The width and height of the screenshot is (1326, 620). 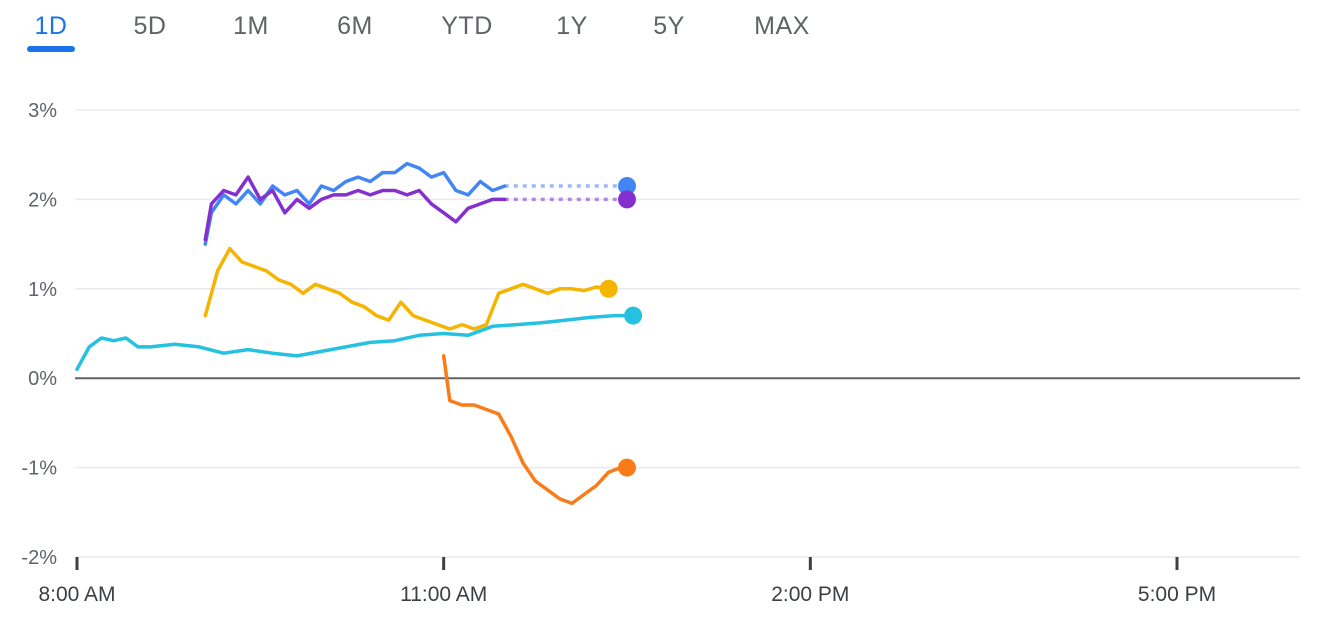 I want to click on tab-max: MAX, so click(x=782, y=26).